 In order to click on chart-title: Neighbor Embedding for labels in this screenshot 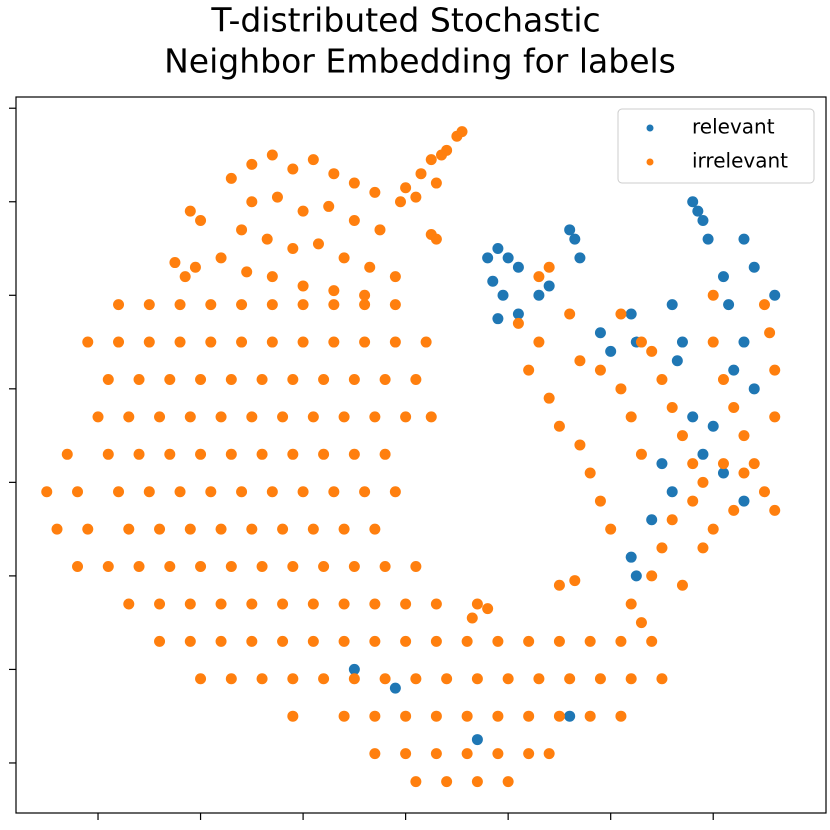, I will do `click(420, 61)`.